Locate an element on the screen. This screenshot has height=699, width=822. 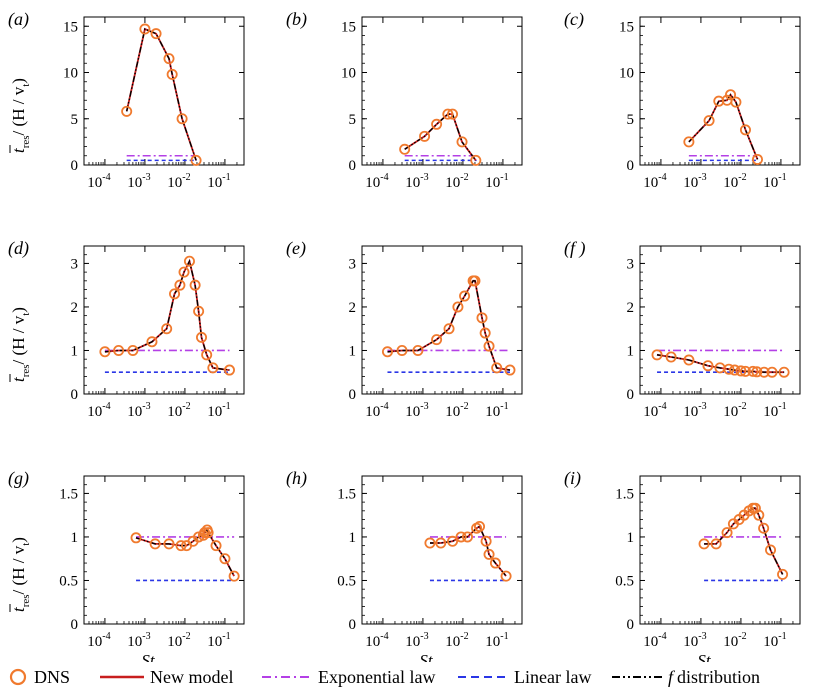
panel-label: (a) is located at coordinates (18, 19).